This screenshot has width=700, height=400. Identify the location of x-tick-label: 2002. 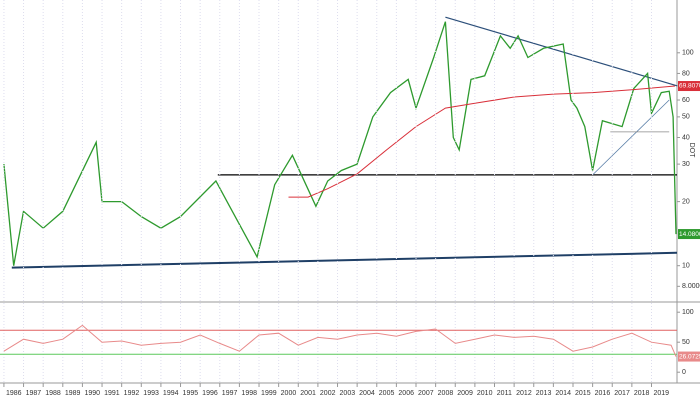
(328, 393).